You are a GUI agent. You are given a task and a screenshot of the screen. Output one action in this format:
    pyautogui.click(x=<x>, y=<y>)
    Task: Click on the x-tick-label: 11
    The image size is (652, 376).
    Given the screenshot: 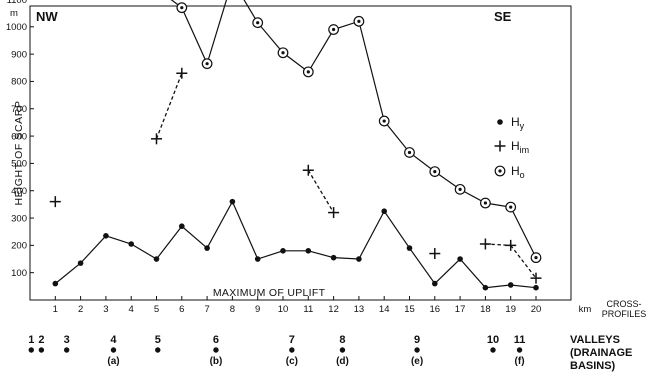 What is the action you would take?
    pyautogui.click(x=308, y=309)
    